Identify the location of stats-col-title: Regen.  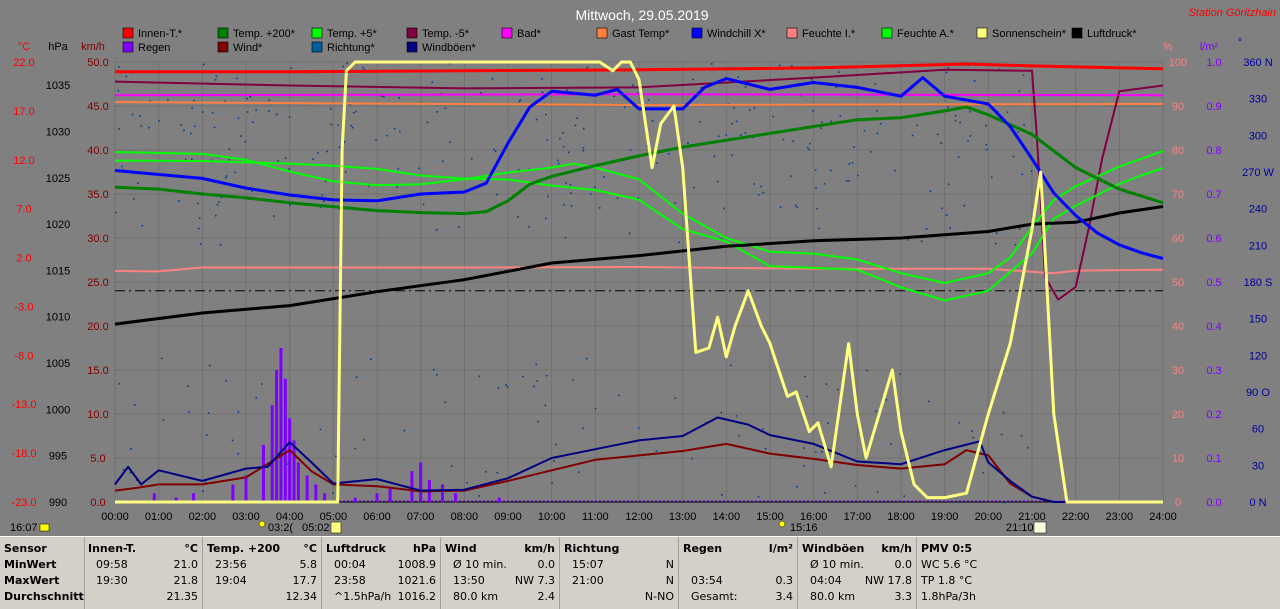
(703, 548).